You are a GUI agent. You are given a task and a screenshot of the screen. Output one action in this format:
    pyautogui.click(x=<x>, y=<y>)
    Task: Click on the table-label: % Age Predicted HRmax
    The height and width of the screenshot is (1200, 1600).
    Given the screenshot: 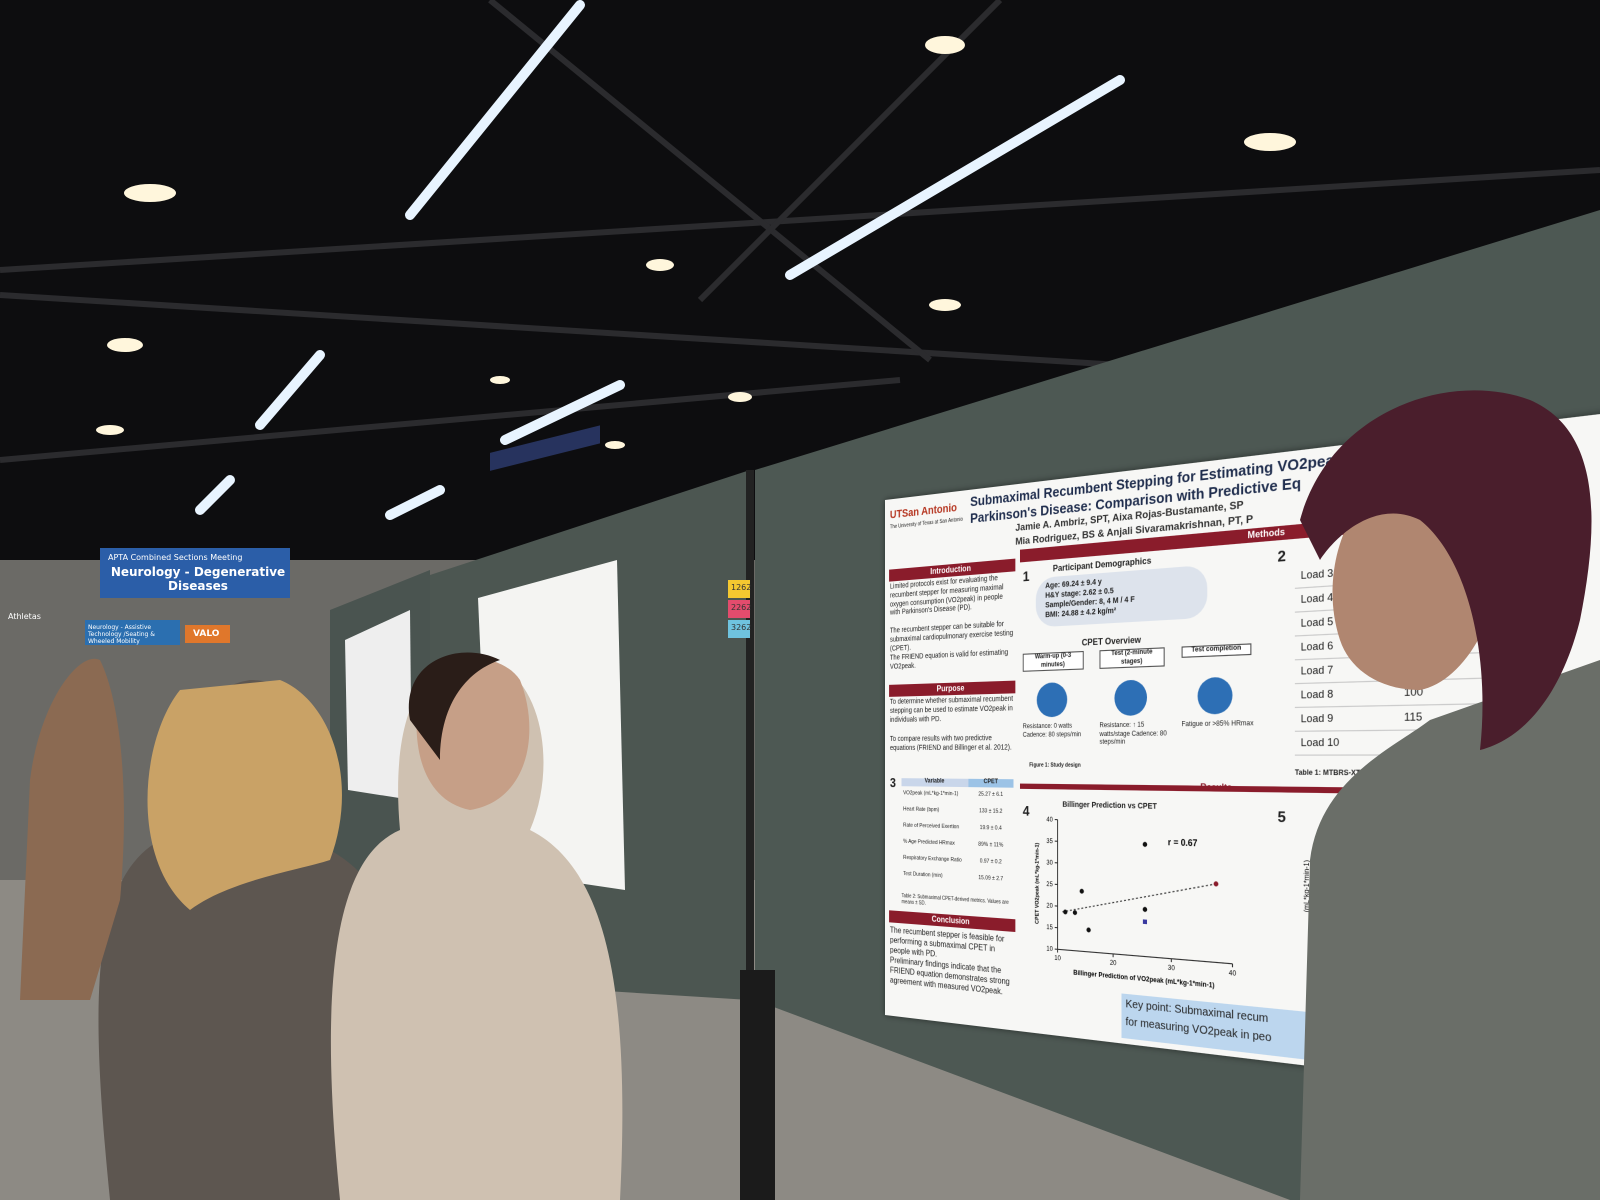 What is the action you would take?
    pyautogui.click(x=929, y=842)
    